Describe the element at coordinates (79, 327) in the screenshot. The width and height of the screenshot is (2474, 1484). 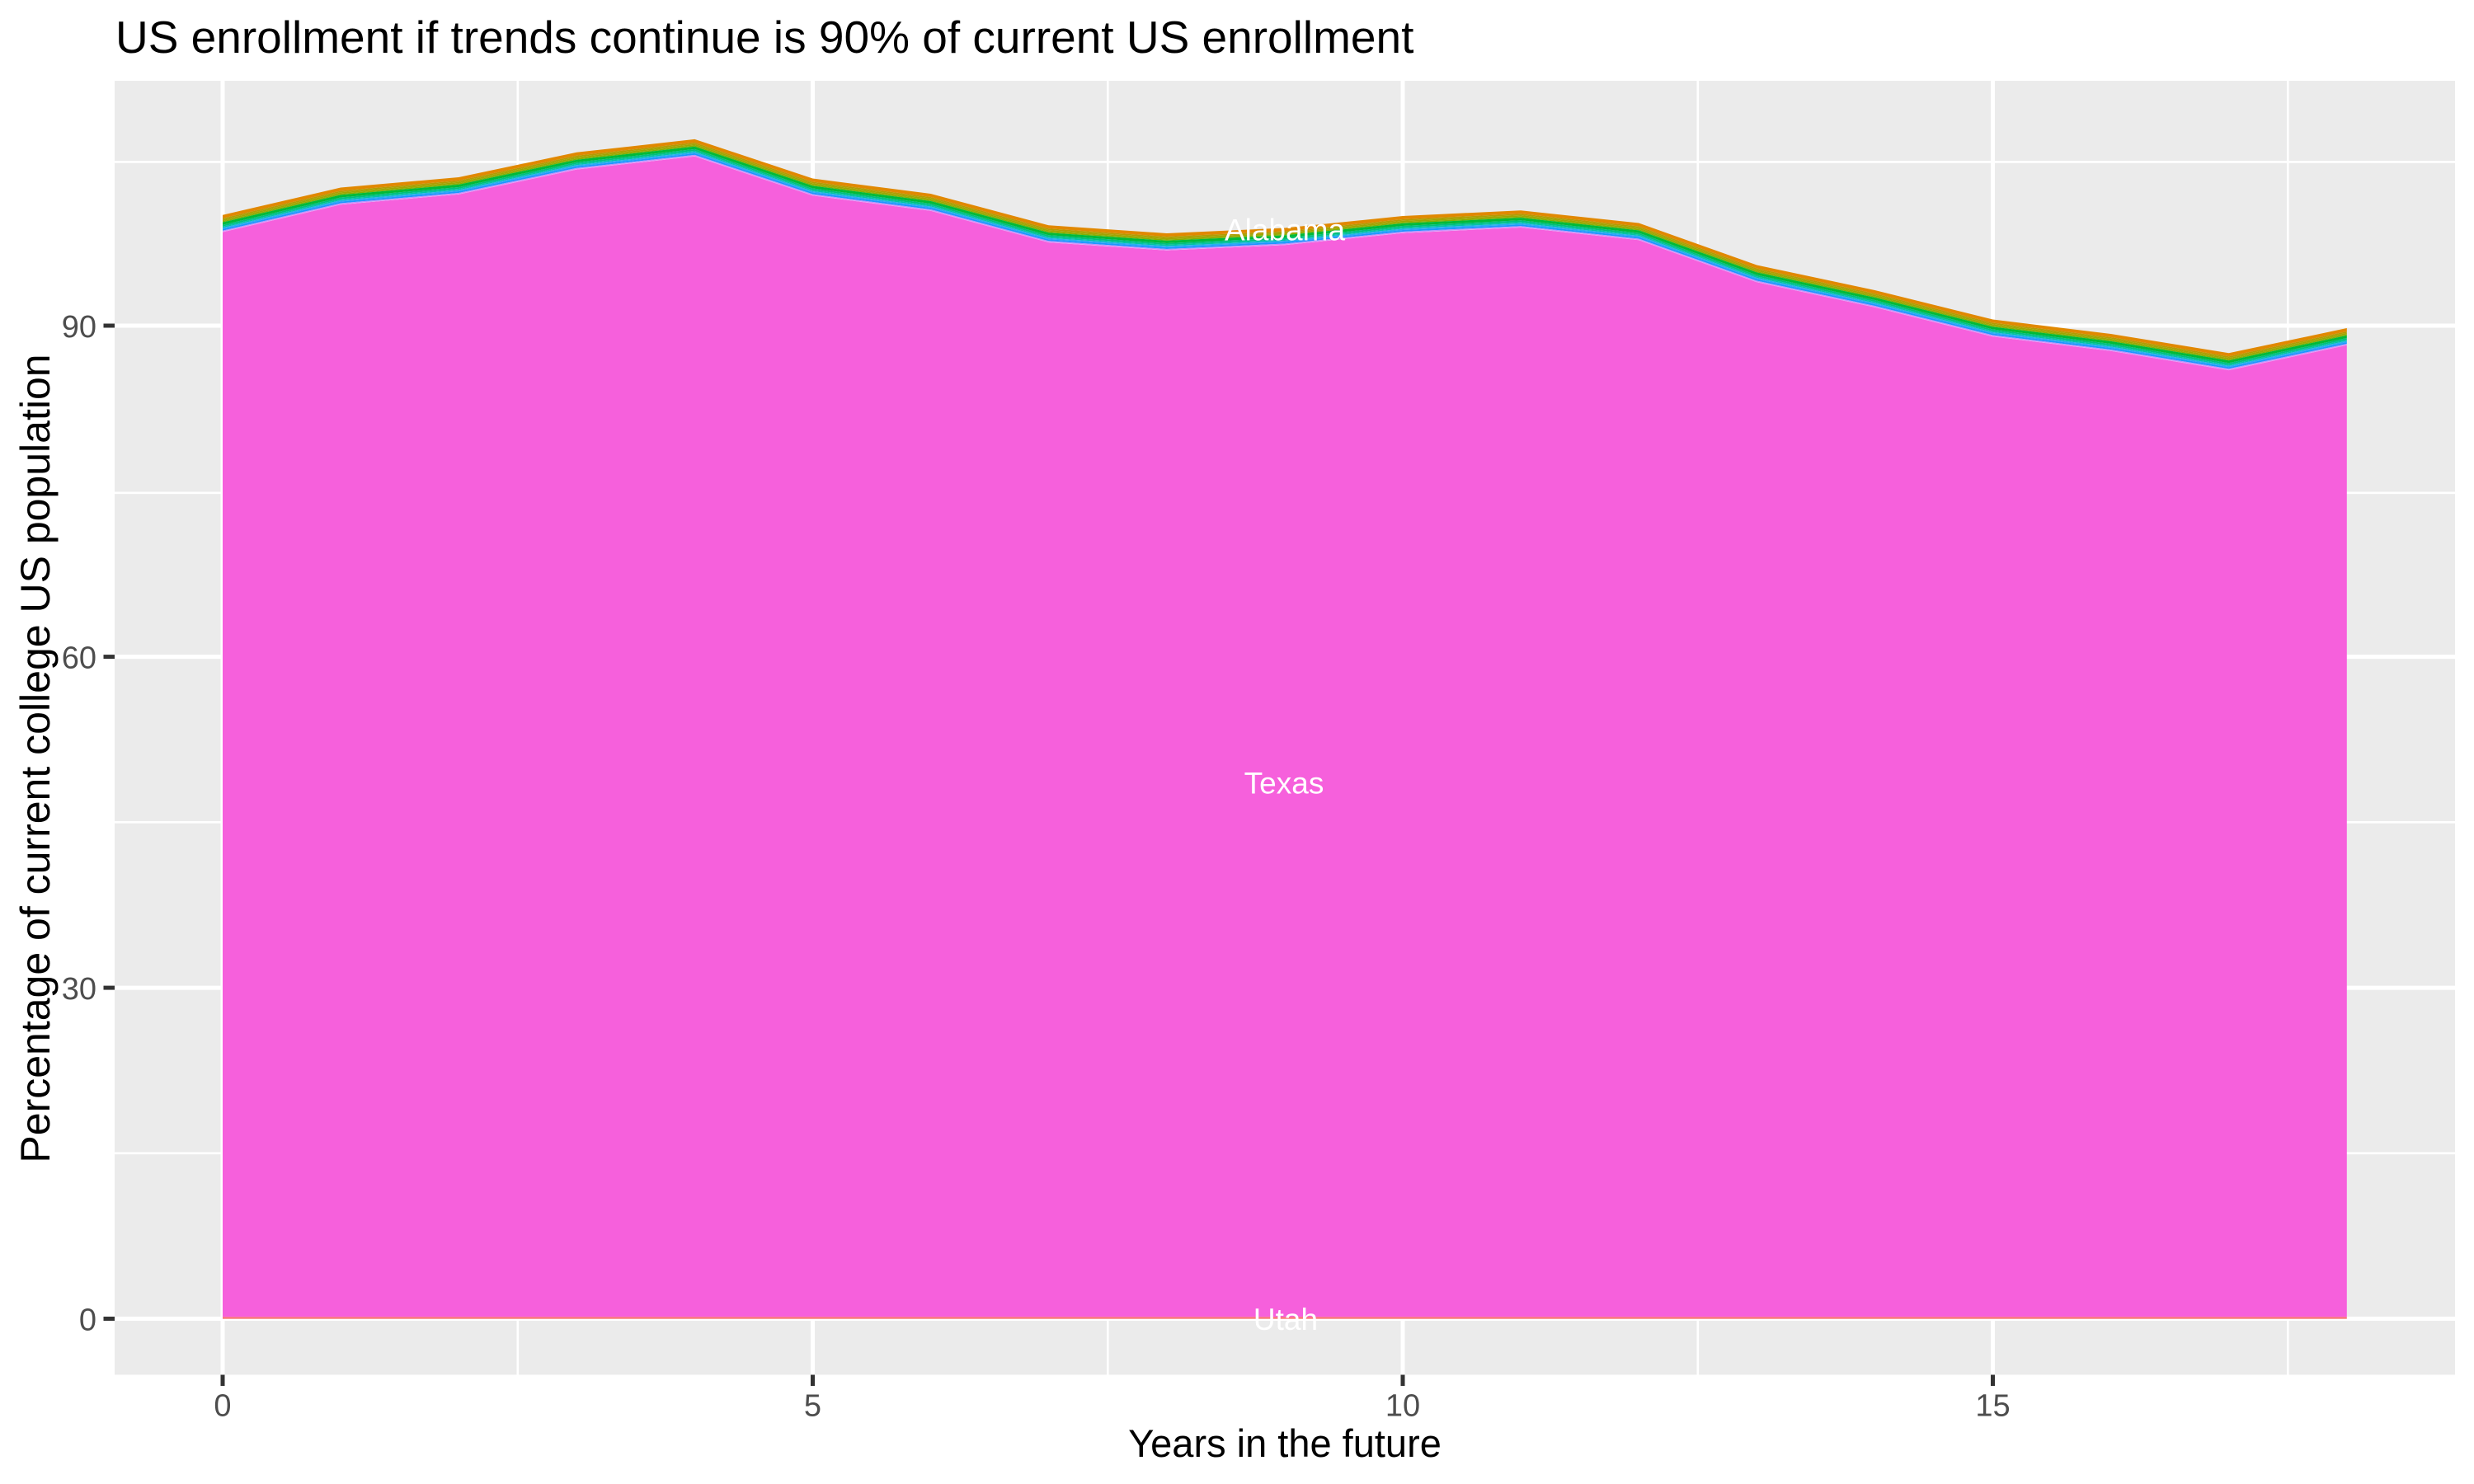
I see `svg-text: 90` at that location.